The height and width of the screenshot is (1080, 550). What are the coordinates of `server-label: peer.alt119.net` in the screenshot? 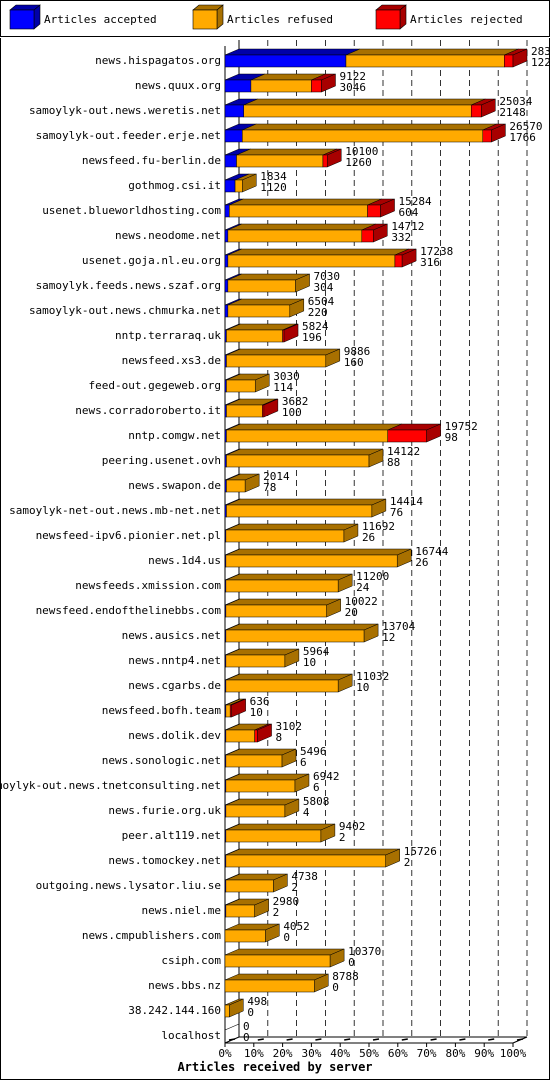 It's located at (171, 835).